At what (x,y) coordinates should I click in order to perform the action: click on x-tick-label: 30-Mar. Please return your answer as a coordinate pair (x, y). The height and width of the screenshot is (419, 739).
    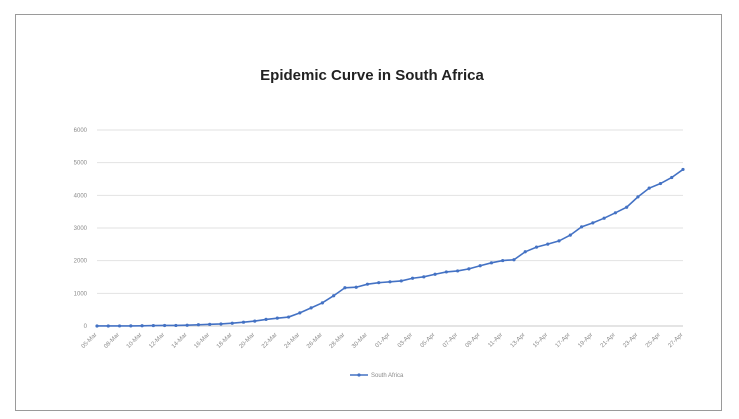
    Looking at the image, I should click on (360, 341).